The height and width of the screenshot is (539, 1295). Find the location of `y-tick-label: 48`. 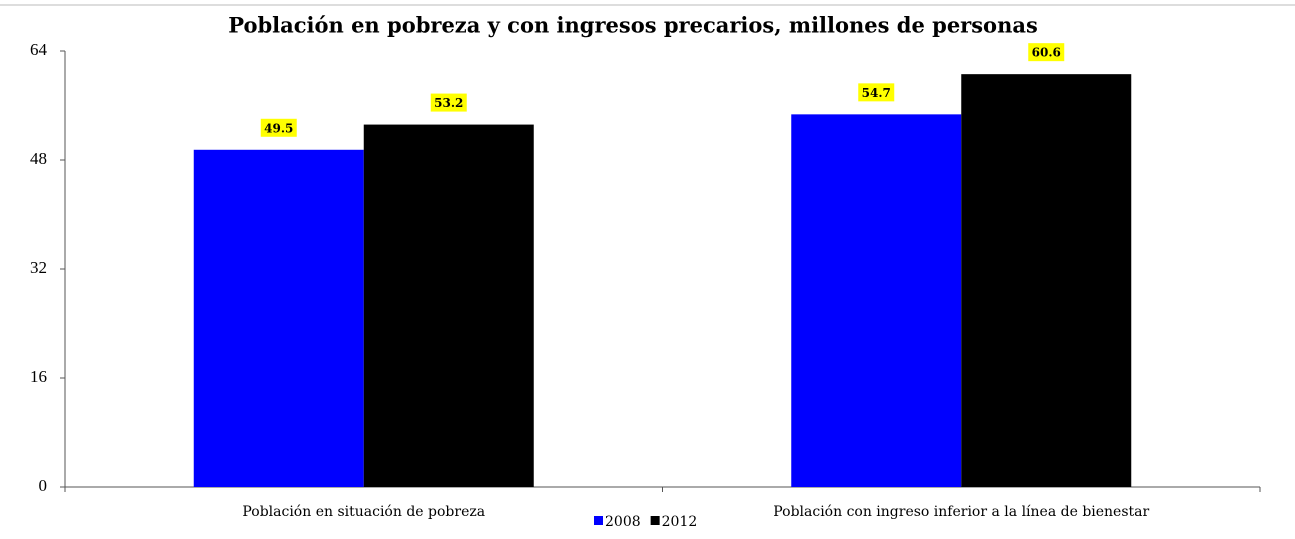

y-tick-label: 48 is located at coordinates (38, 158).